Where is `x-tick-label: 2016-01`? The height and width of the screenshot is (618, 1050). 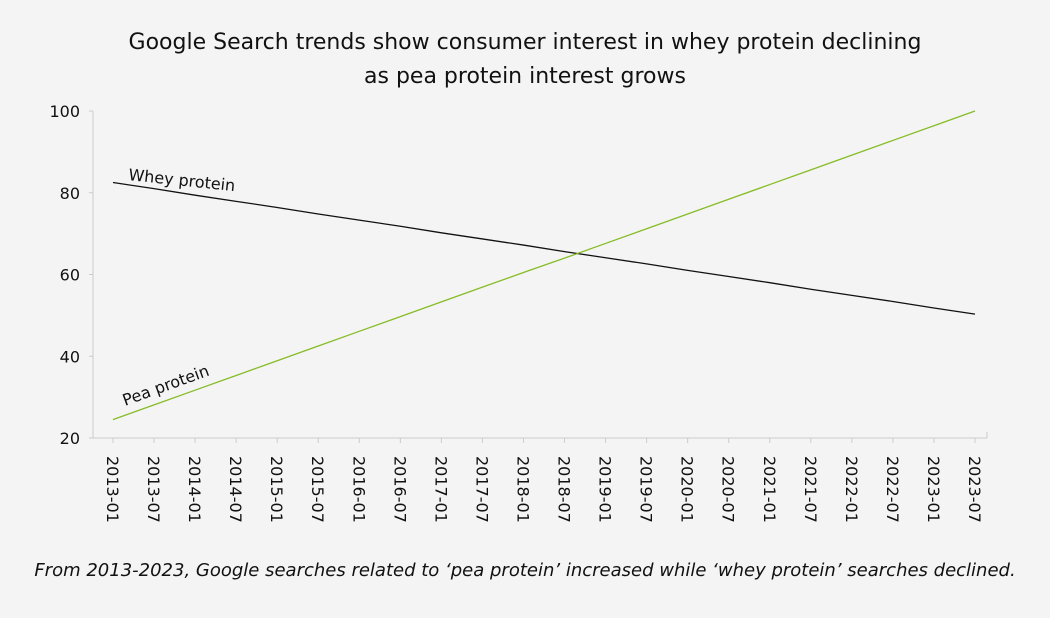 x-tick-label: 2016-01 is located at coordinates (358, 489).